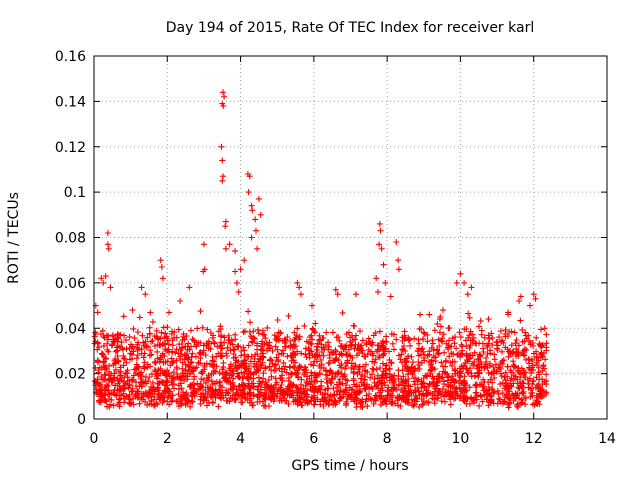 Image resolution: width=640 pixels, height=485 pixels. Describe the element at coordinates (534, 439) in the screenshot. I see `x-tick-label: 12` at that location.